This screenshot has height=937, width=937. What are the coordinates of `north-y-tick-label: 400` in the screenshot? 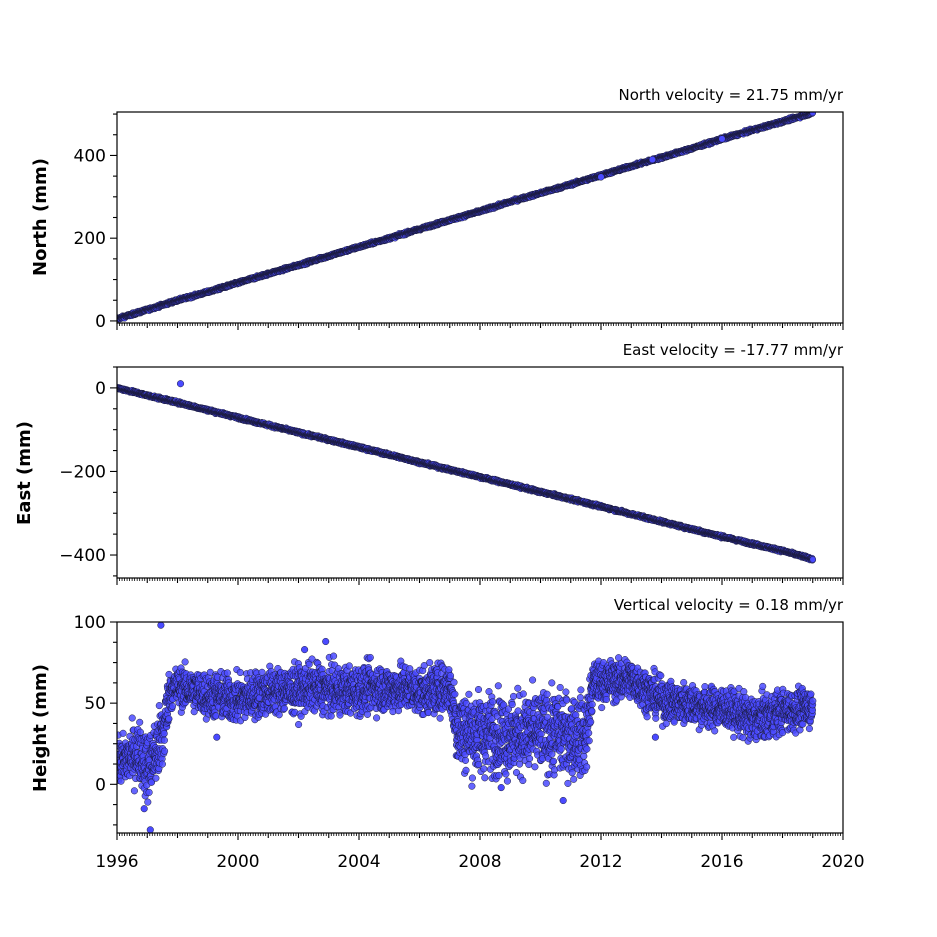 It's located at (90, 156).